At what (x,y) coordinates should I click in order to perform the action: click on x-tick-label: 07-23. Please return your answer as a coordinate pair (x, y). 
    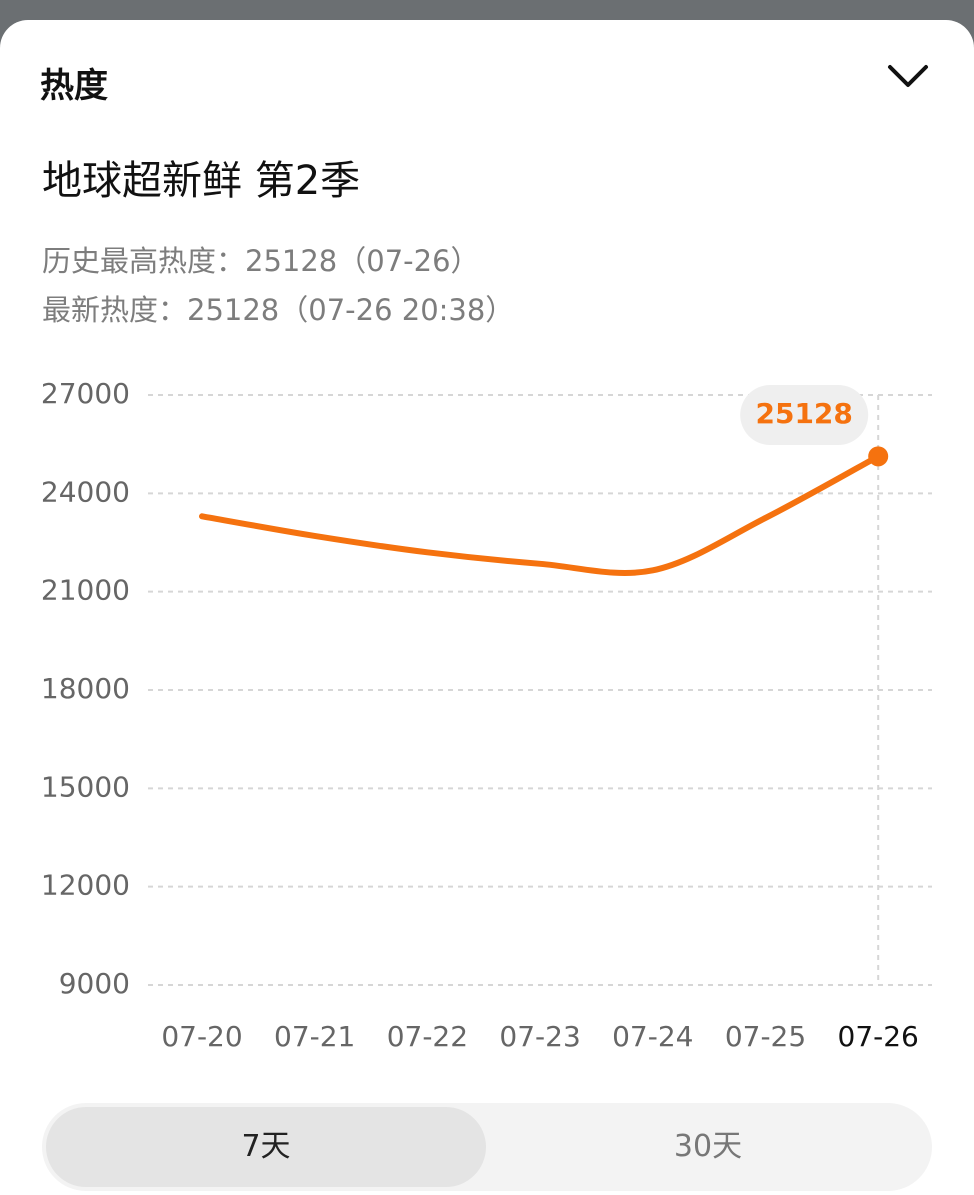
    Looking at the image, I should click on (539, 1036).